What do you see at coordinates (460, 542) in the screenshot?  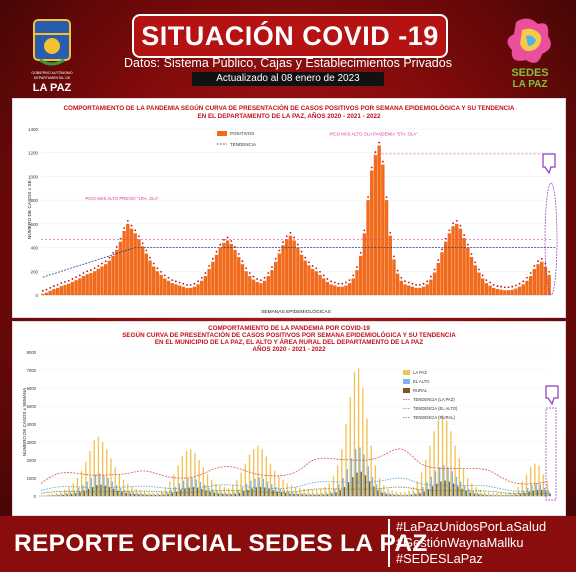 I see `hashtag-2: #GestiónWaynaMallku` at bounding box center [460, 542].